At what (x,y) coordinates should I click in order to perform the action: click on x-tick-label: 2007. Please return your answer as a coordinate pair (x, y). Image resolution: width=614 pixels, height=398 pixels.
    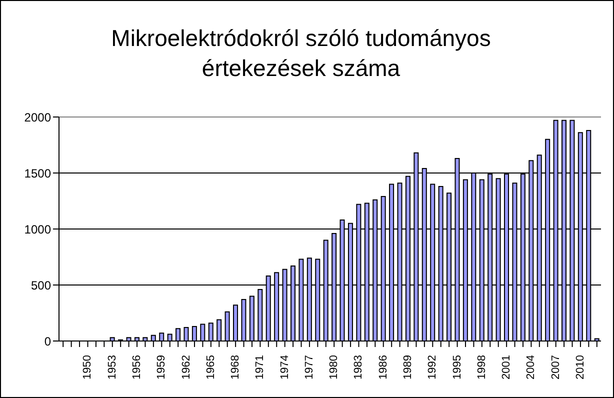
    Looking at the image, I should click on (556, 367).